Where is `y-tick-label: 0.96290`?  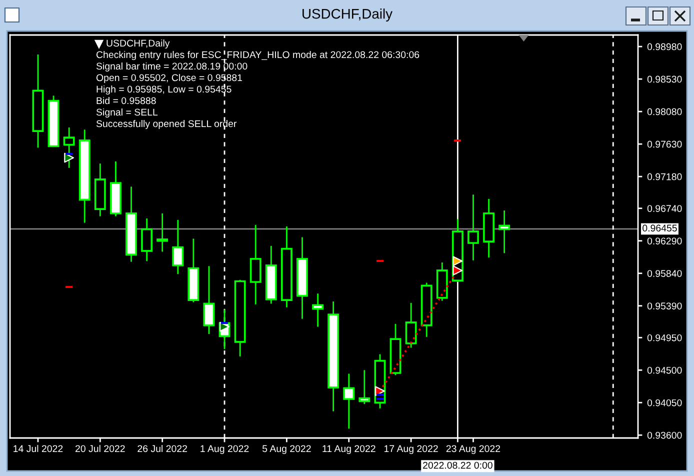 y-tick-label: 0.96290 is located at coordinates (664, 241).